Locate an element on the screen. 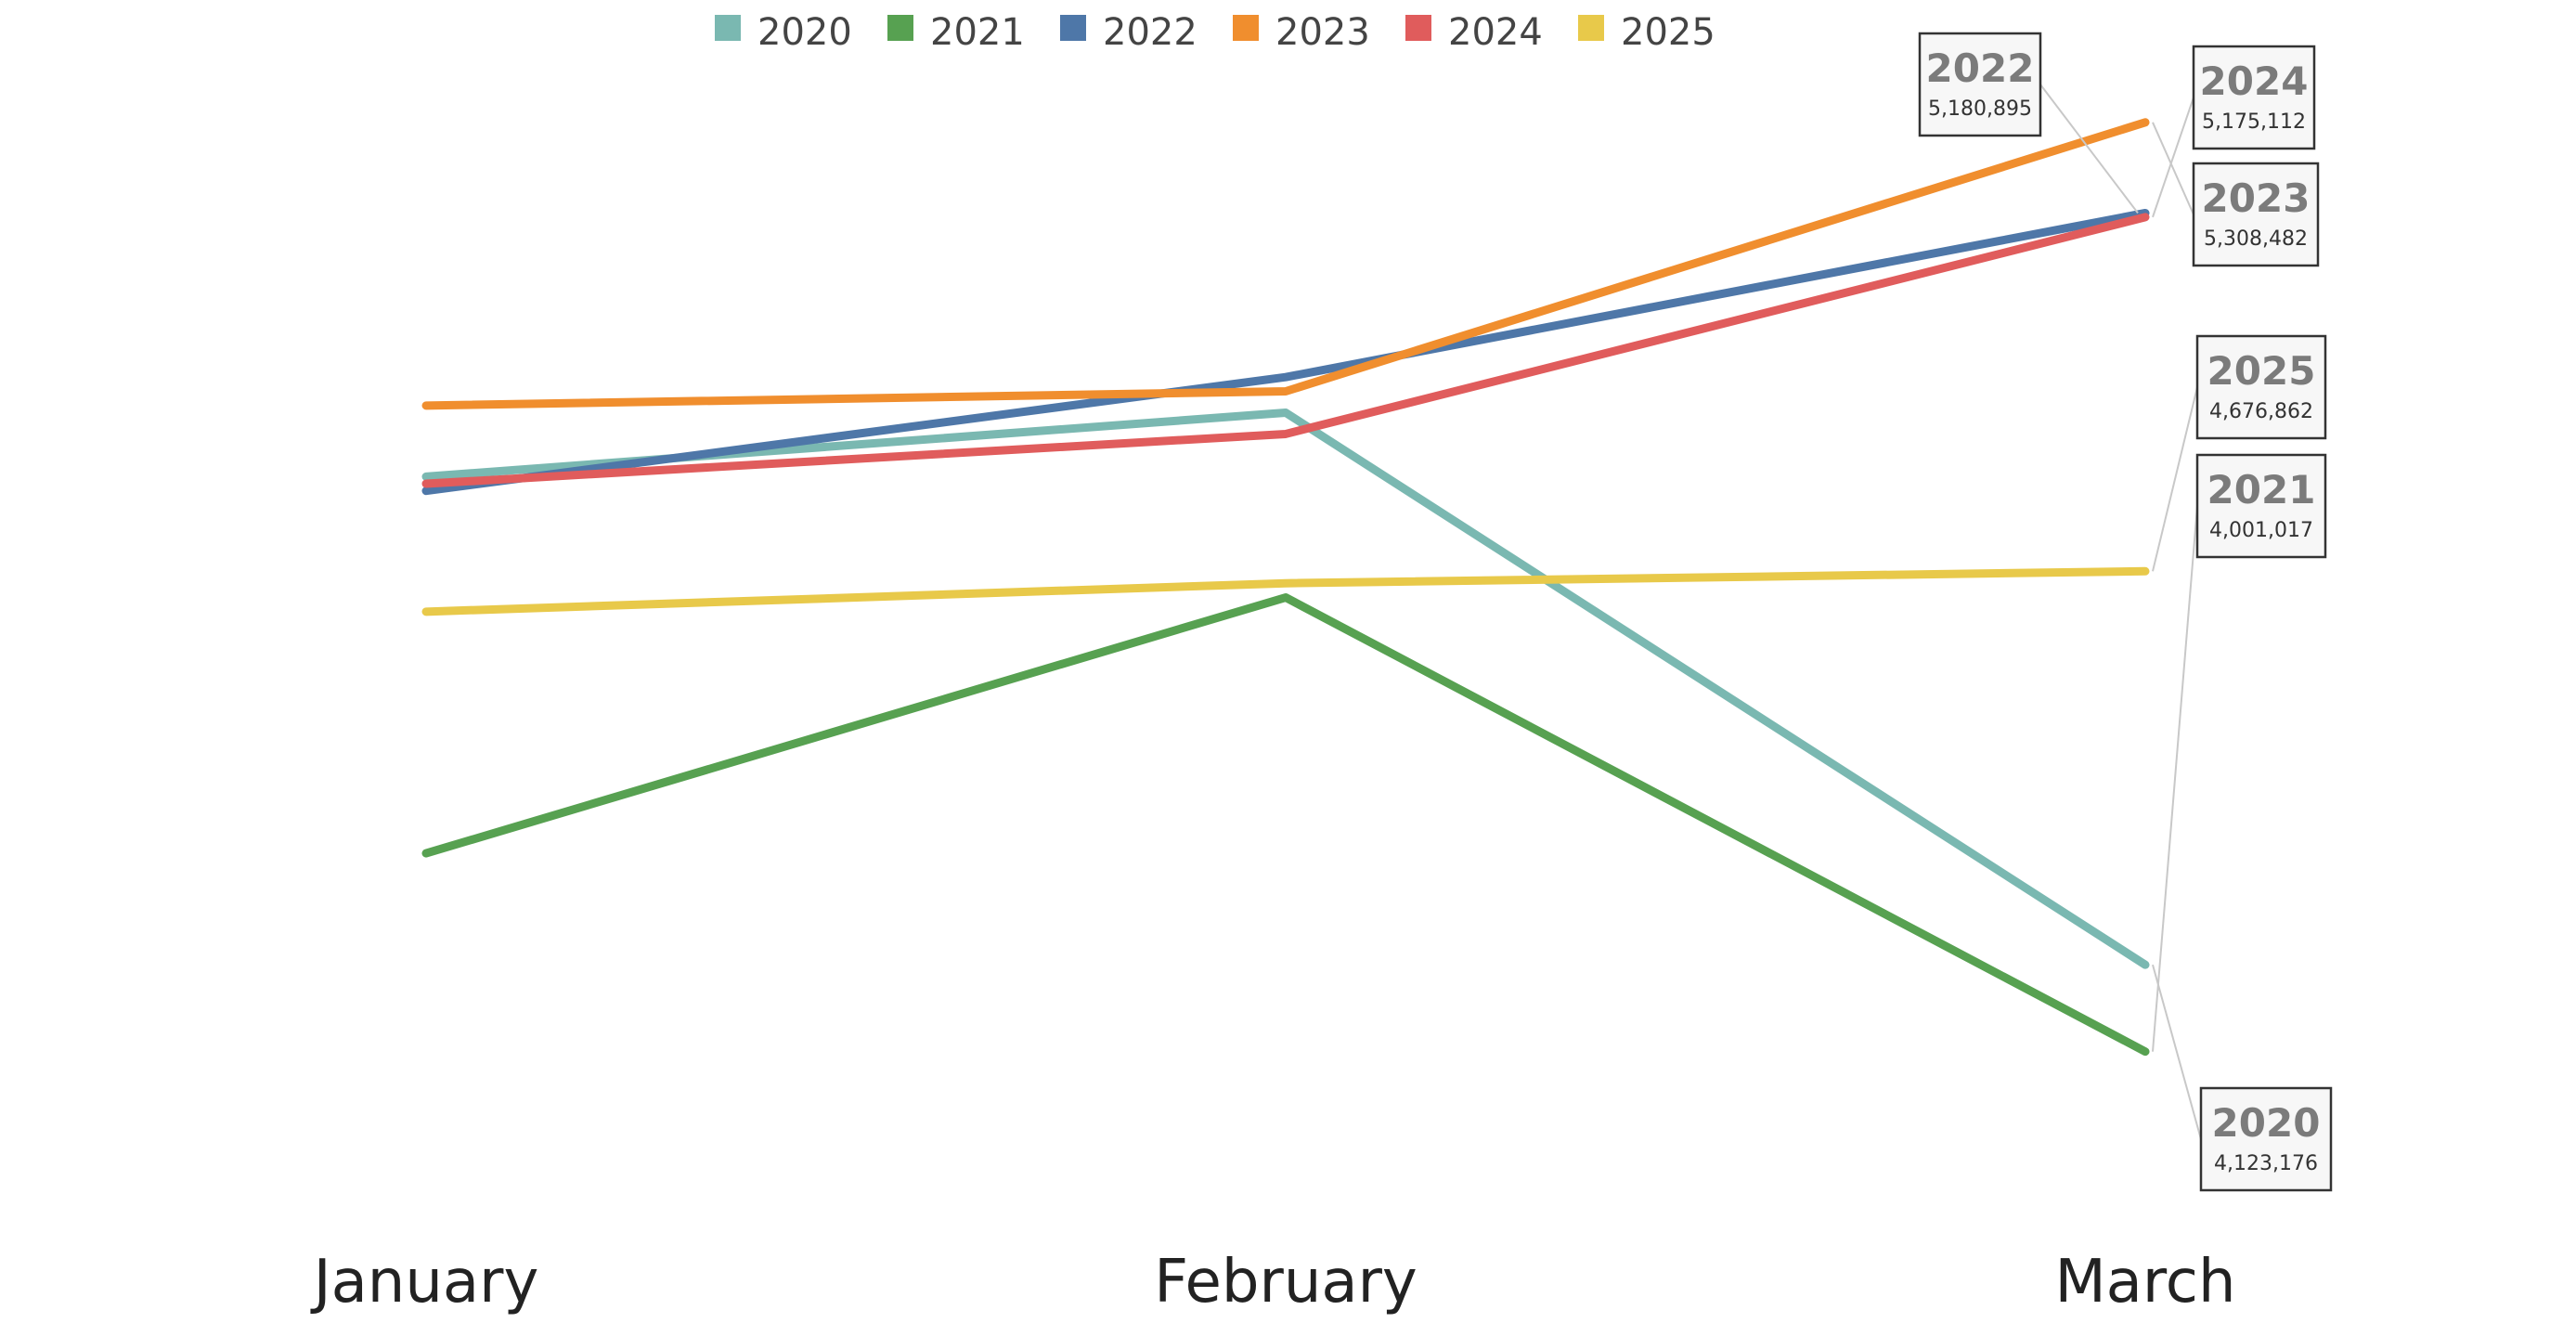 This screenshot has width=2576, height=1323. legend-label: 2025 is located at coordinates (1668, 32).